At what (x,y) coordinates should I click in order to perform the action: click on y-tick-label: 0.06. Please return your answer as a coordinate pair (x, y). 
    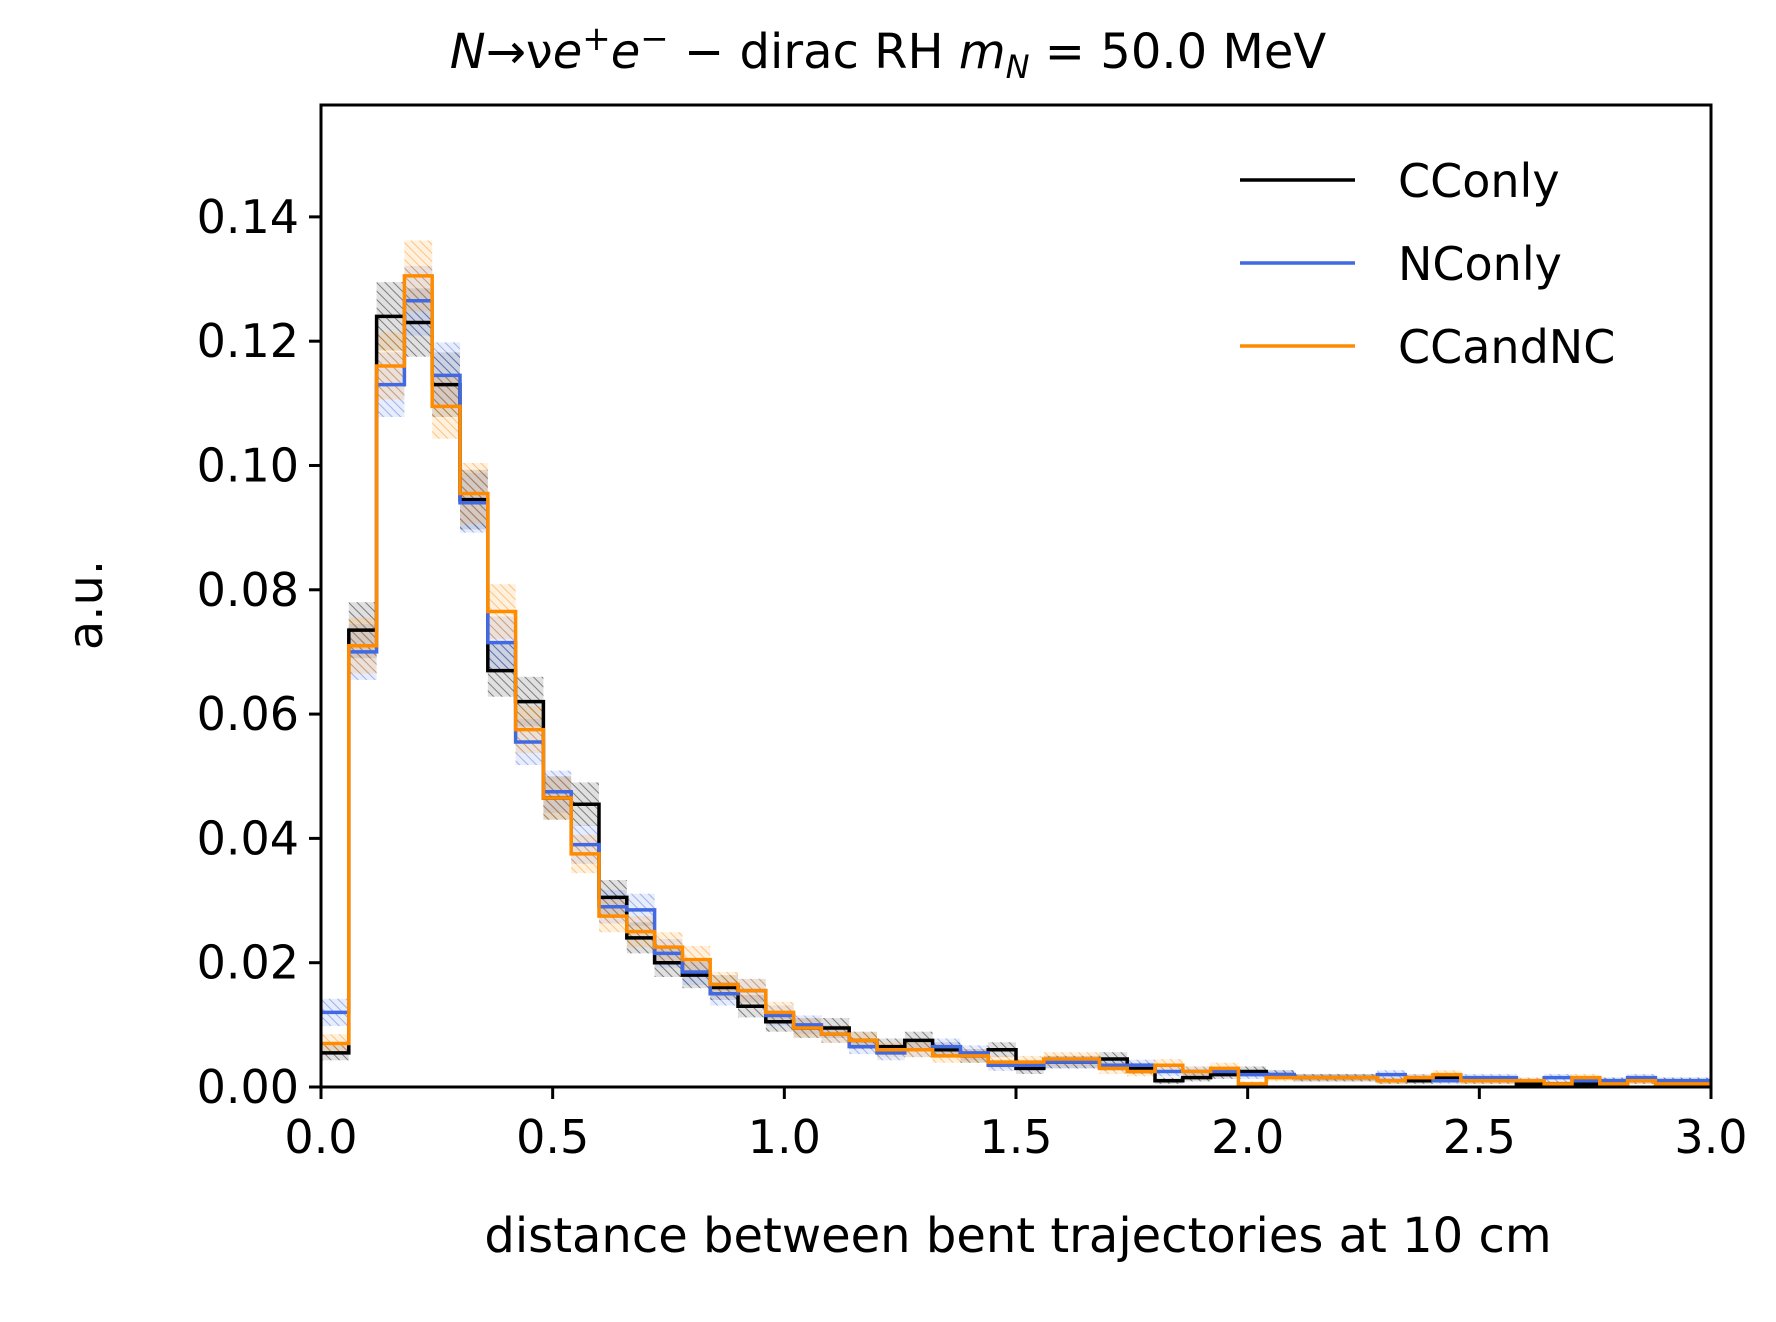
    Looking at the image, I should click on (248, 714).